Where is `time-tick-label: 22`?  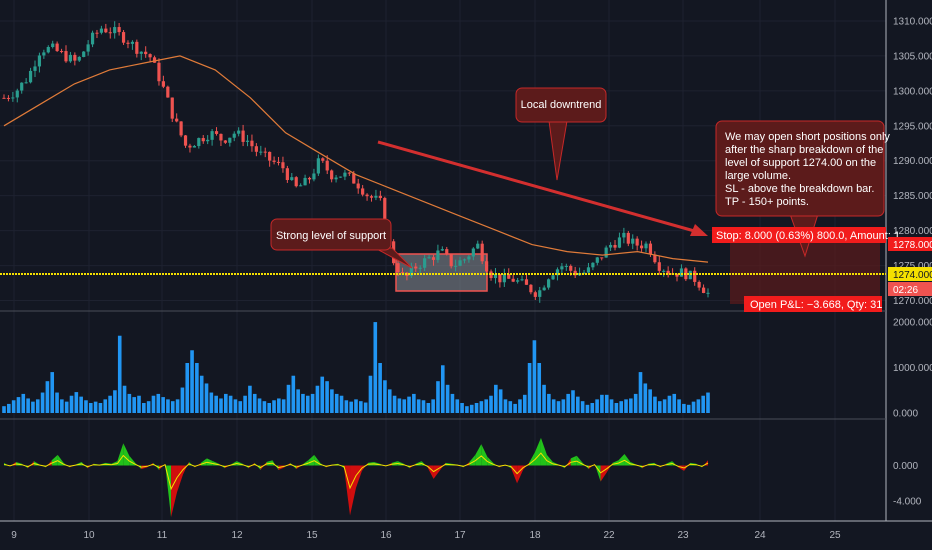
time-tick-label: 22 is located at coordinates (609, 535).